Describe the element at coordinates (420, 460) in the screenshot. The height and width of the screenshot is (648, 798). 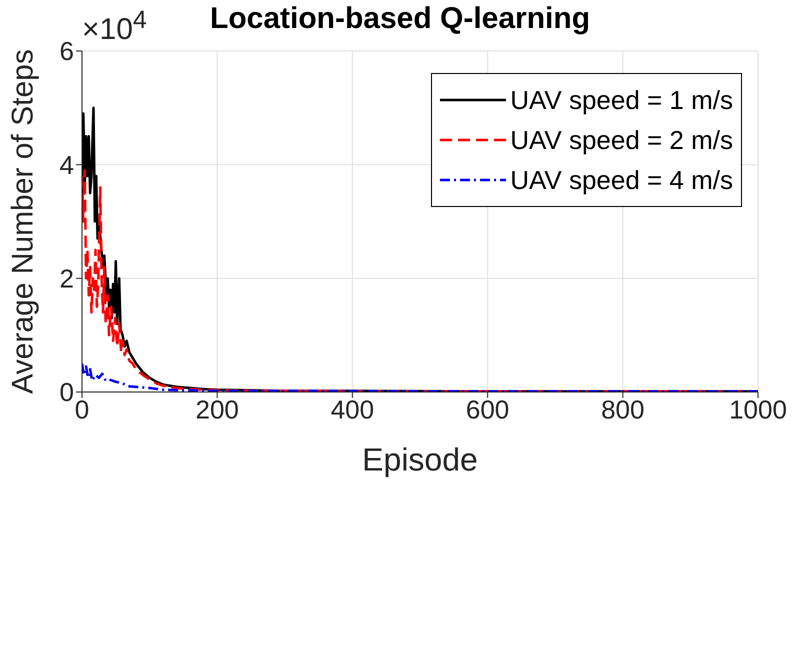
I see `x-axis-title: Episode` at that location.